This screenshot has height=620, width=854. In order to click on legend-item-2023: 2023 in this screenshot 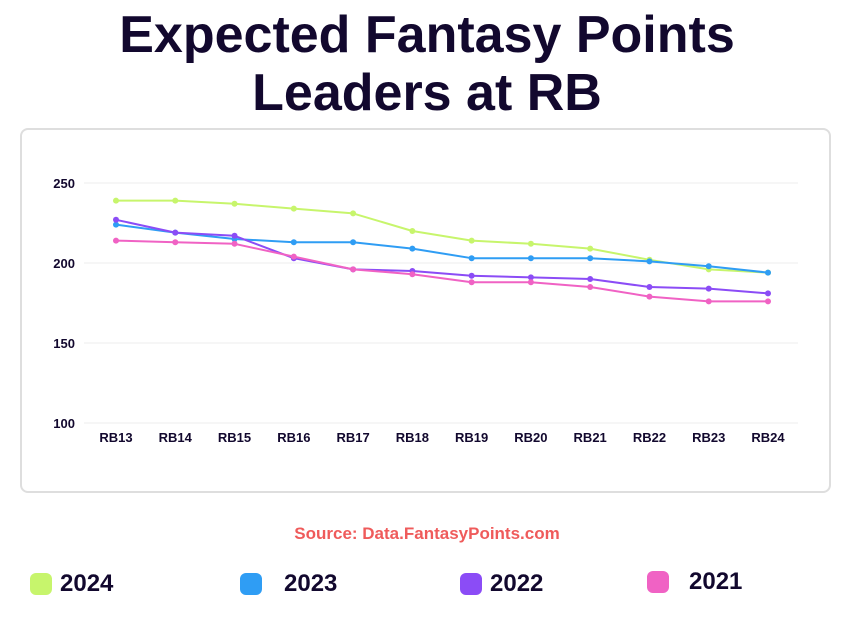, I will do `click(288, 584)`.